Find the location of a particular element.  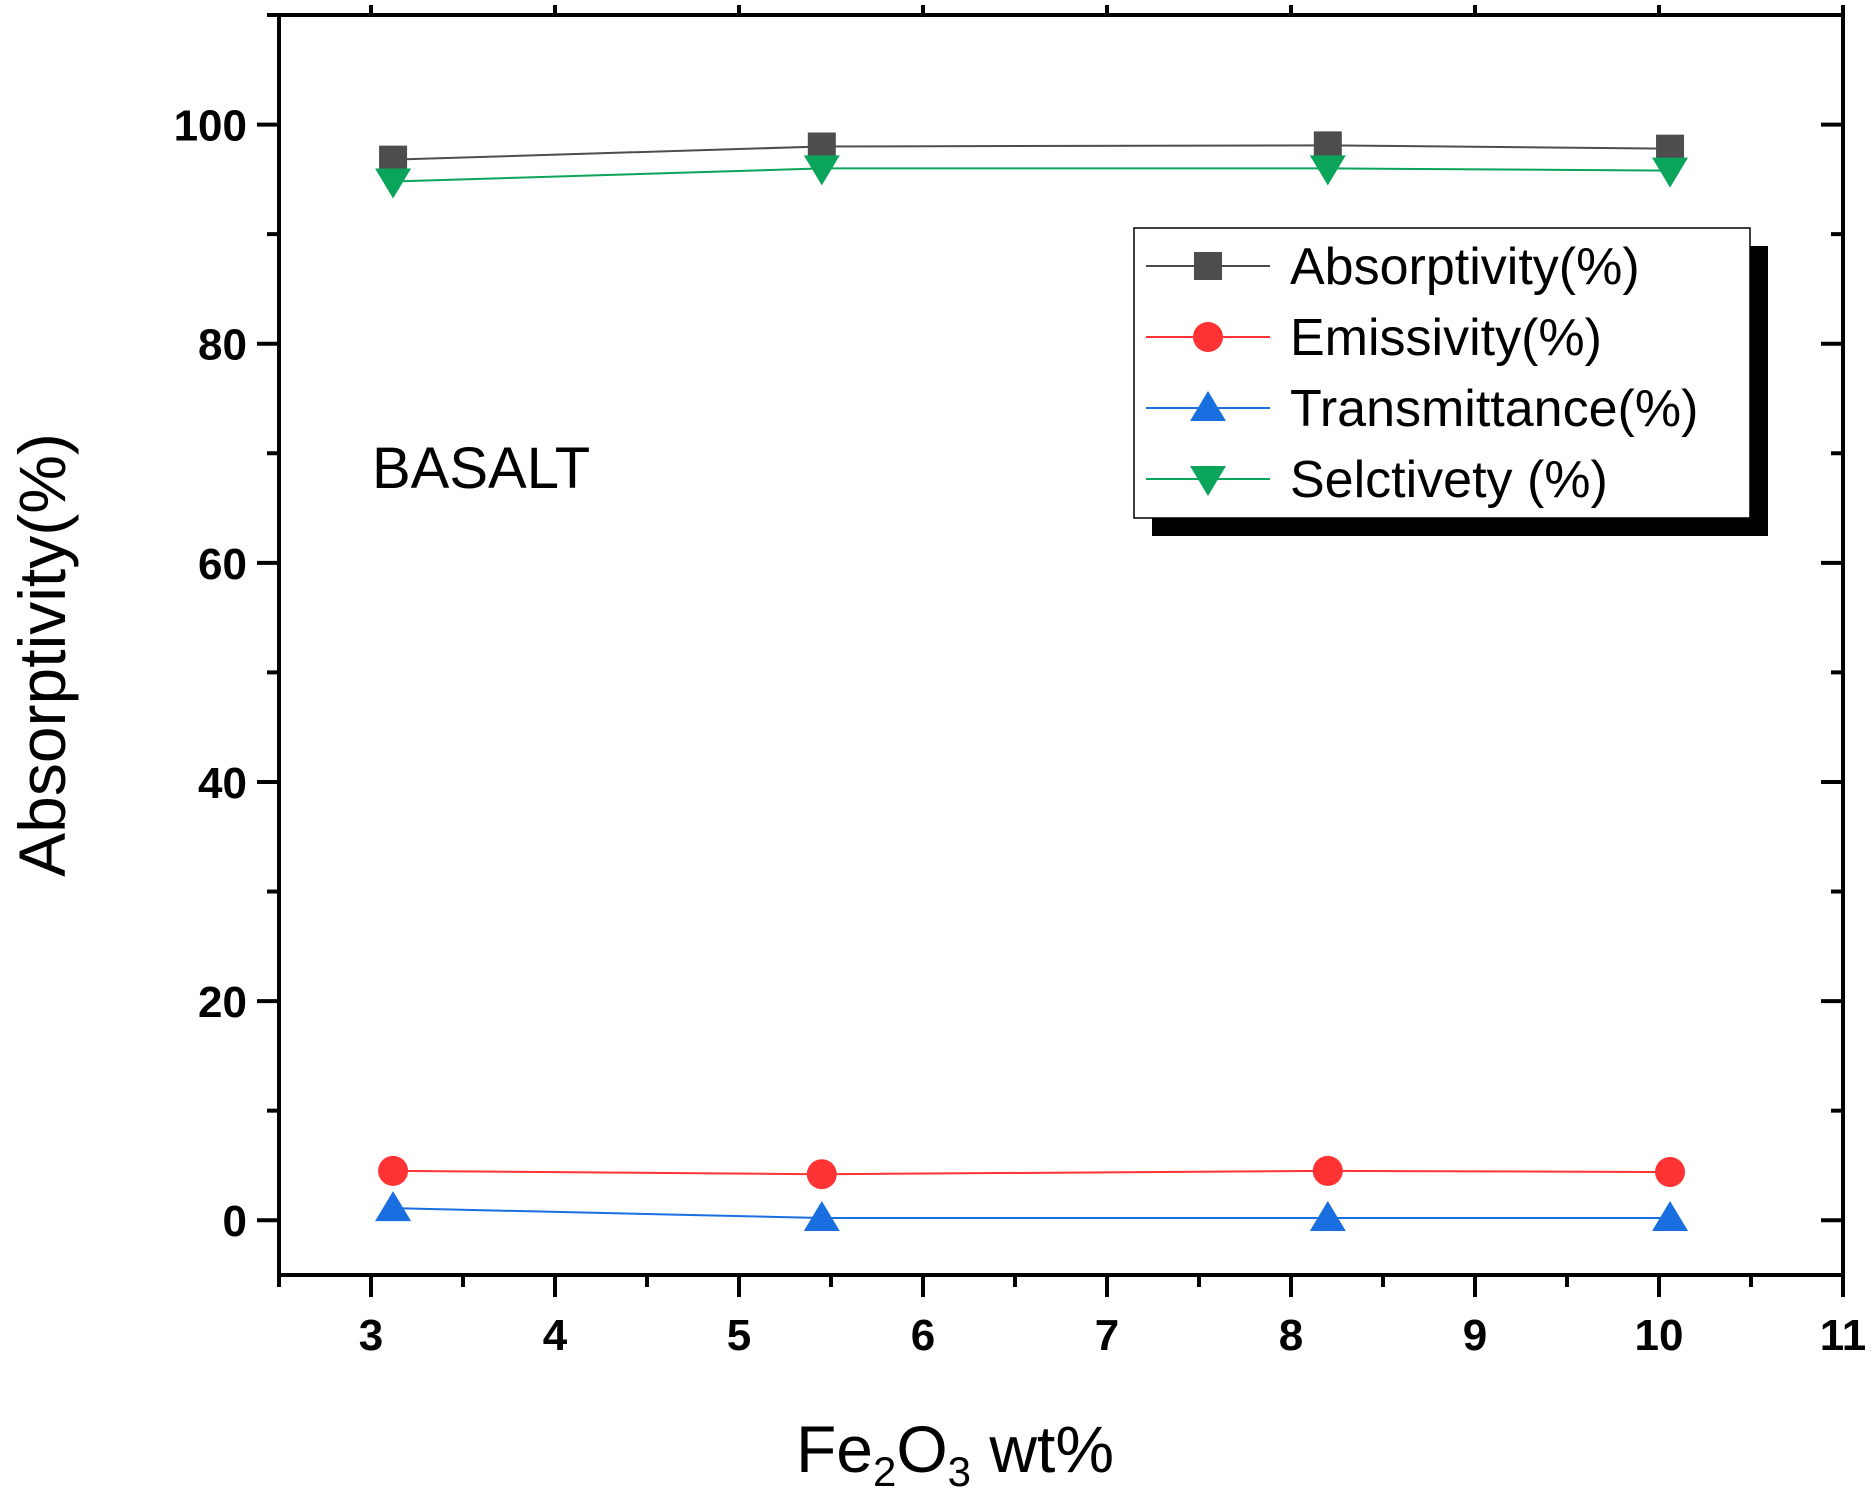

y-tick-label: 20 is located at coordinates (222, 1002).